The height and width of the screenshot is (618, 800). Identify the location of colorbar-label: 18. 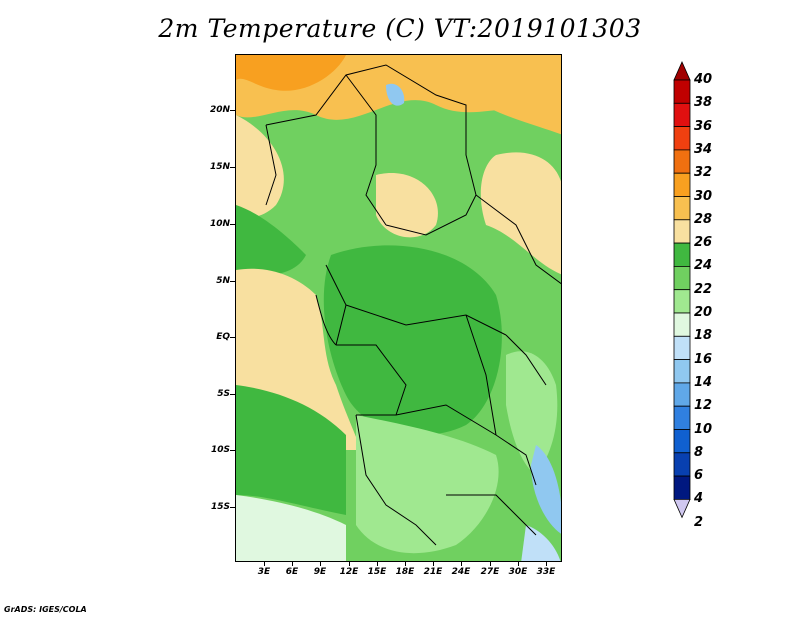
(703, 336).